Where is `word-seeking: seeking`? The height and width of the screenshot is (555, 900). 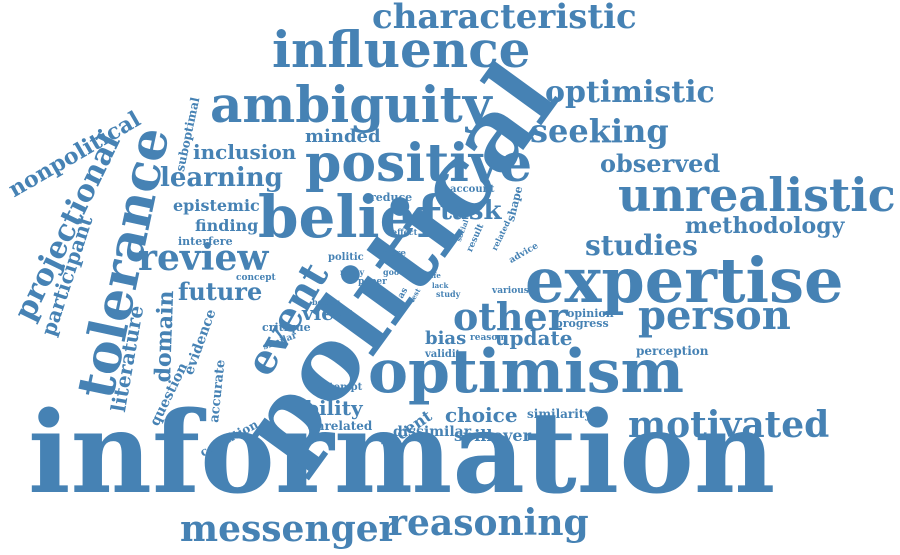
word-seeking: seeking is located at coordinates (599, 131).